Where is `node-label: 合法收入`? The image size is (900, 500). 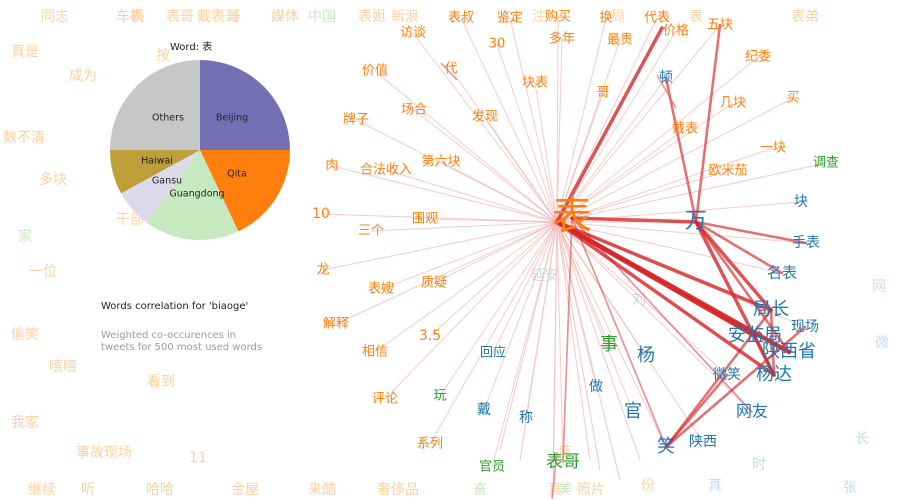
node-label: 合法收入 is located at coordinates (386, 170).